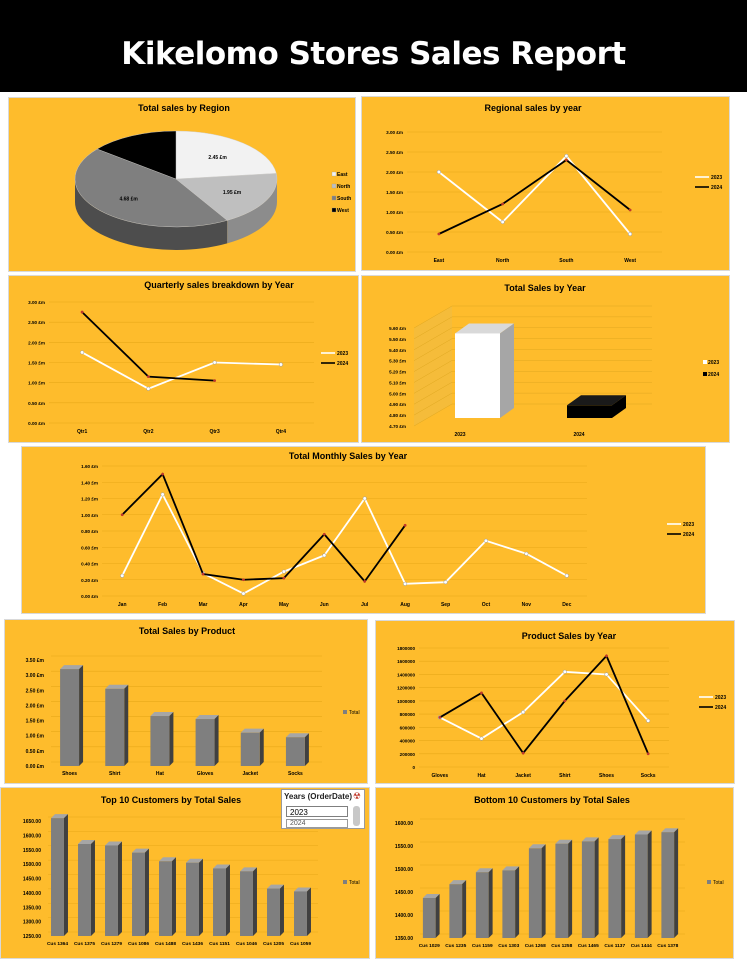  Describe the element at coordinates (217, 158) in the screenshot. I see `region-pie-label: 2.45 £m` at that location.